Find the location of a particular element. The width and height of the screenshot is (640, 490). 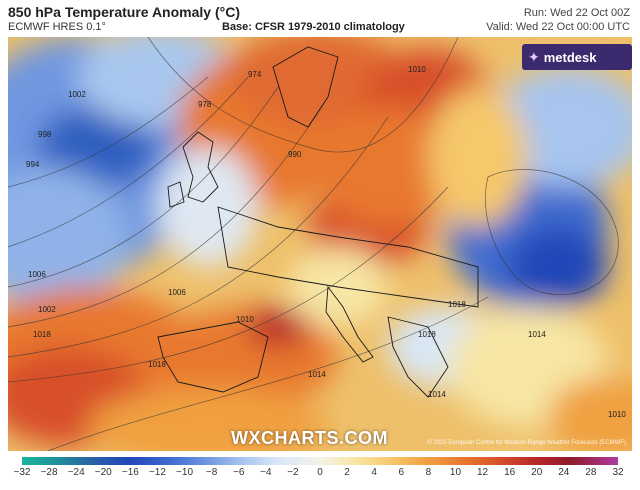

isobar-label: 974 is located at coordinates (255, 74).